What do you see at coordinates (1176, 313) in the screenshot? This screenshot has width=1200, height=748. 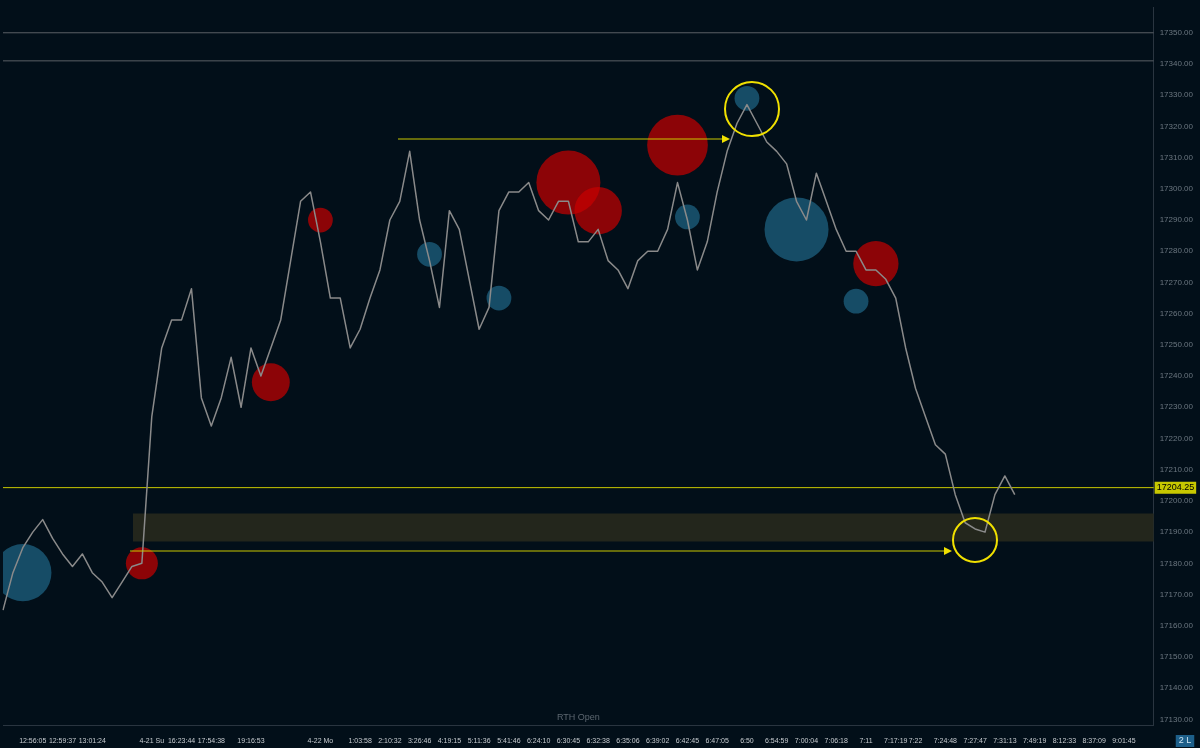 I see `y-tick-label: 17260.00` at bounding box center [1176, 313].